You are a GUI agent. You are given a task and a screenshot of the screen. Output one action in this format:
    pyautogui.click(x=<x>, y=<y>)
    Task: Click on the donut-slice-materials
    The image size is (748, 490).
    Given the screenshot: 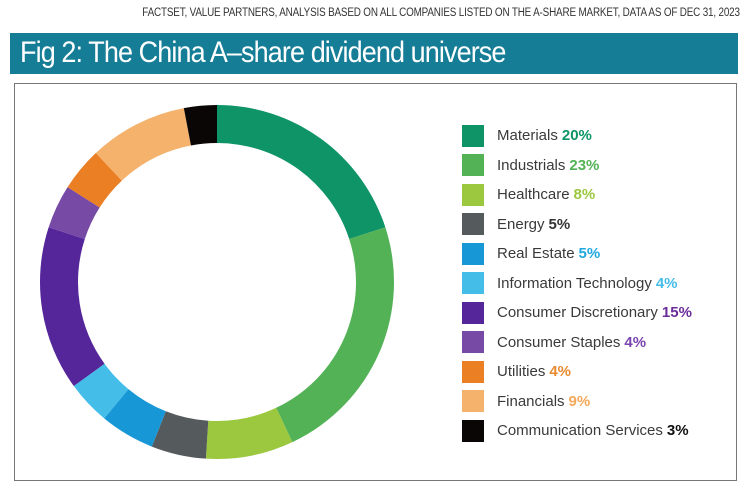 What is the action you would take?
    pyautogui.click(x=301, y=172)
    